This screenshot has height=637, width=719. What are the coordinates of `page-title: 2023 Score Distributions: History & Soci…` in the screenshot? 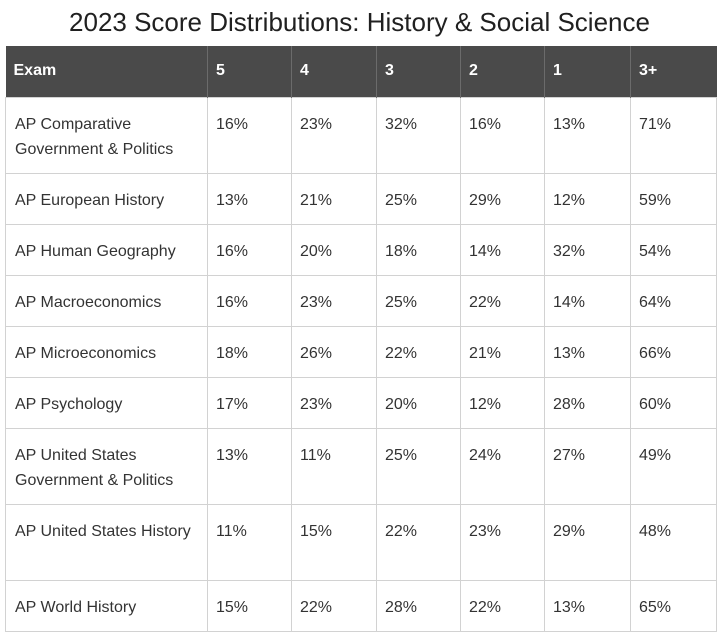 It's located at (359, 22).